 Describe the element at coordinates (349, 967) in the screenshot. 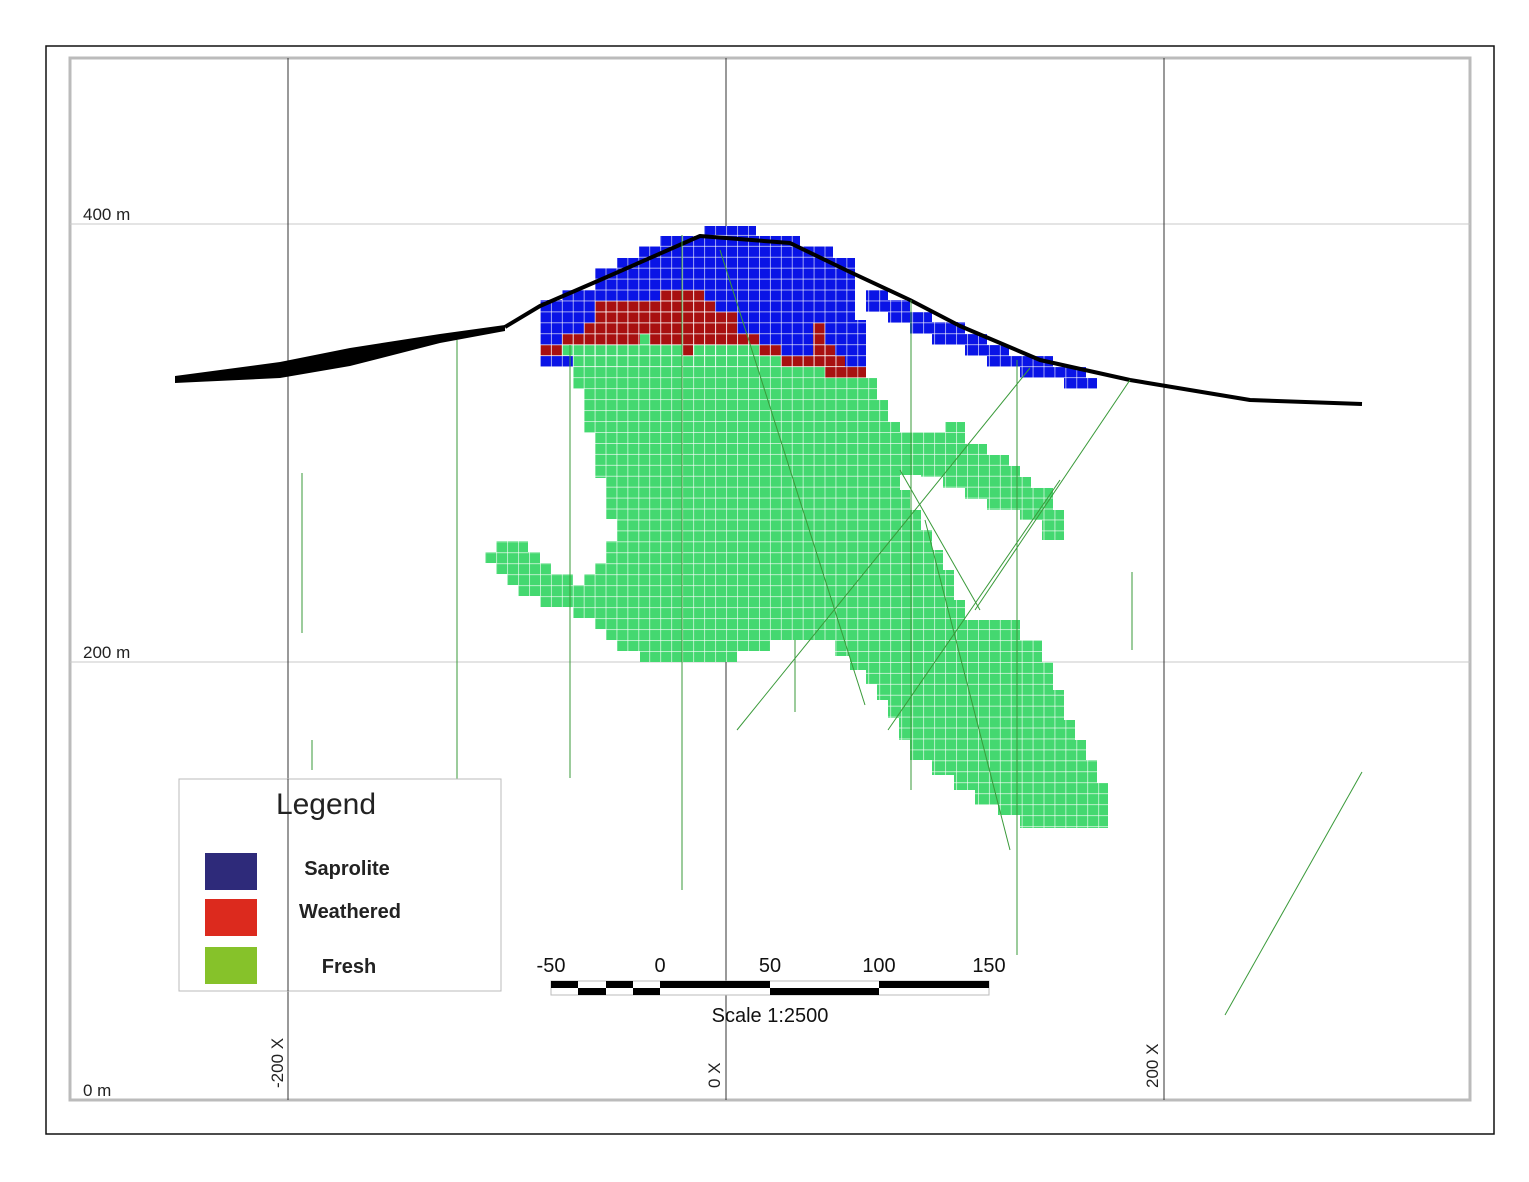

I see `legend-label-fresh: Fresh` at that location.